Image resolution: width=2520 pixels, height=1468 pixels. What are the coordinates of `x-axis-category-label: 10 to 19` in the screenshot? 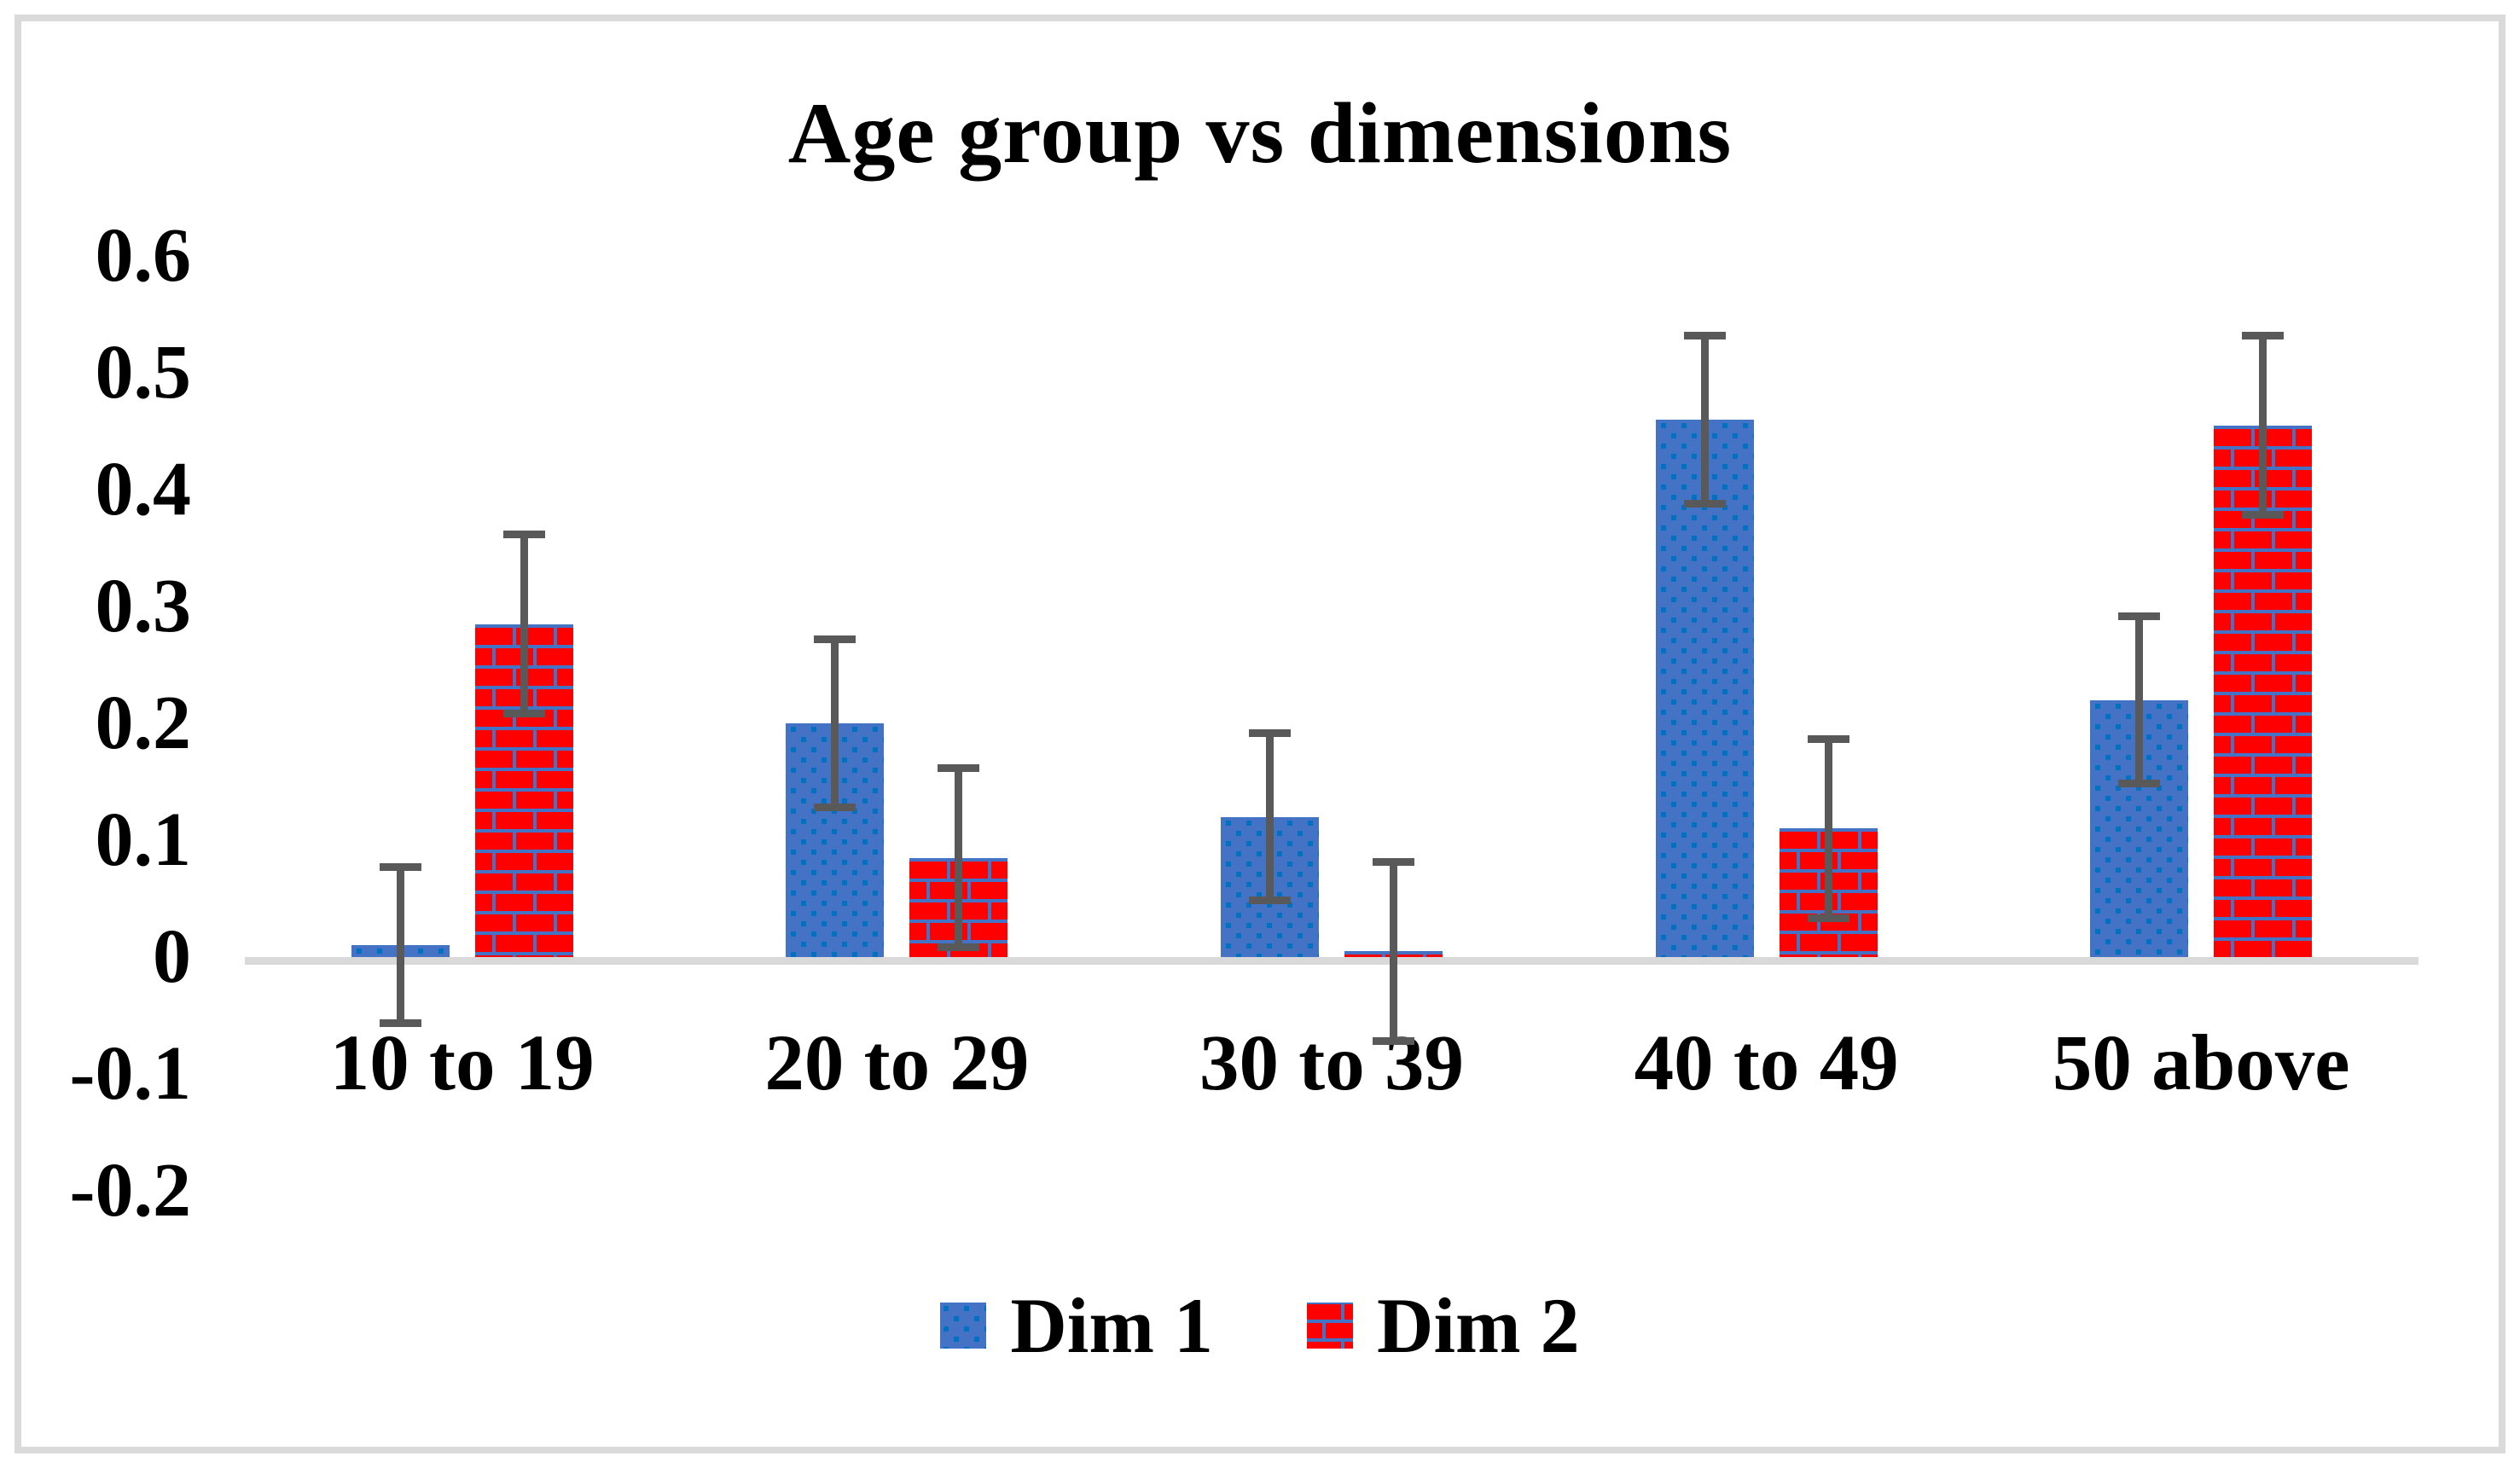 It's located at (462, 1063).